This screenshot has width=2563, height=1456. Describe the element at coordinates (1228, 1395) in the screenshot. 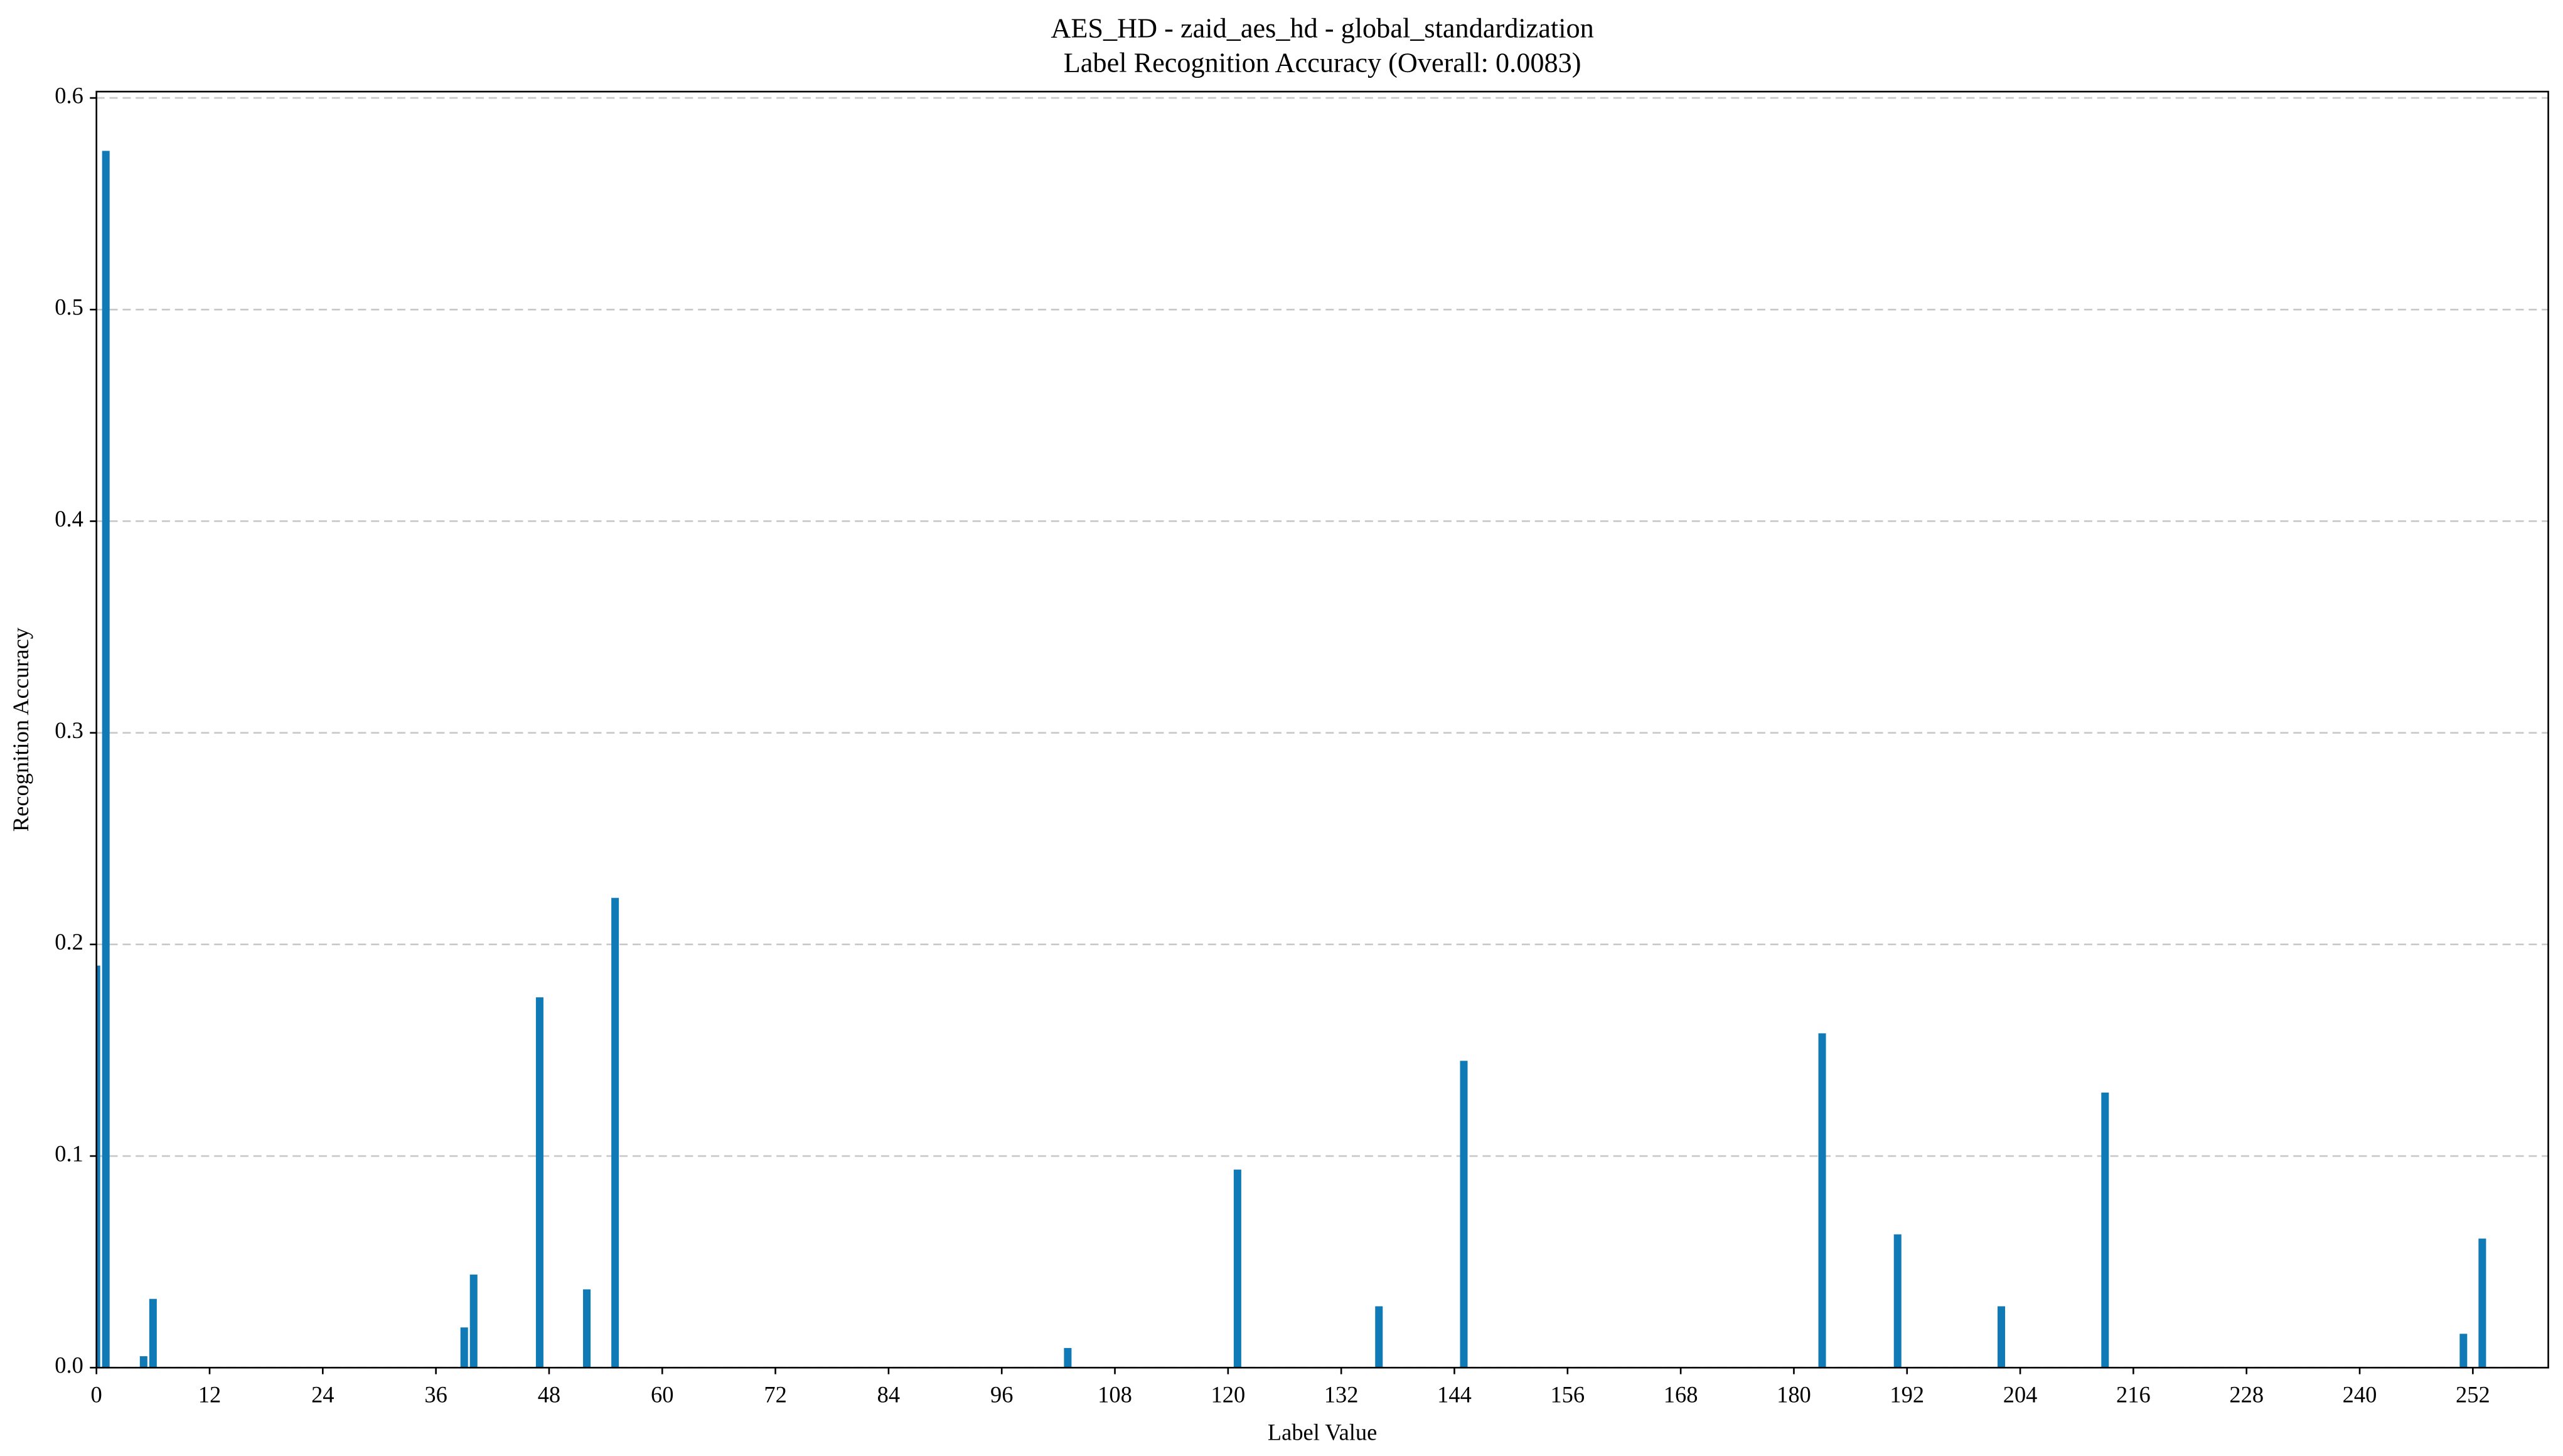

I see `x-tick-label: 120` at that location.